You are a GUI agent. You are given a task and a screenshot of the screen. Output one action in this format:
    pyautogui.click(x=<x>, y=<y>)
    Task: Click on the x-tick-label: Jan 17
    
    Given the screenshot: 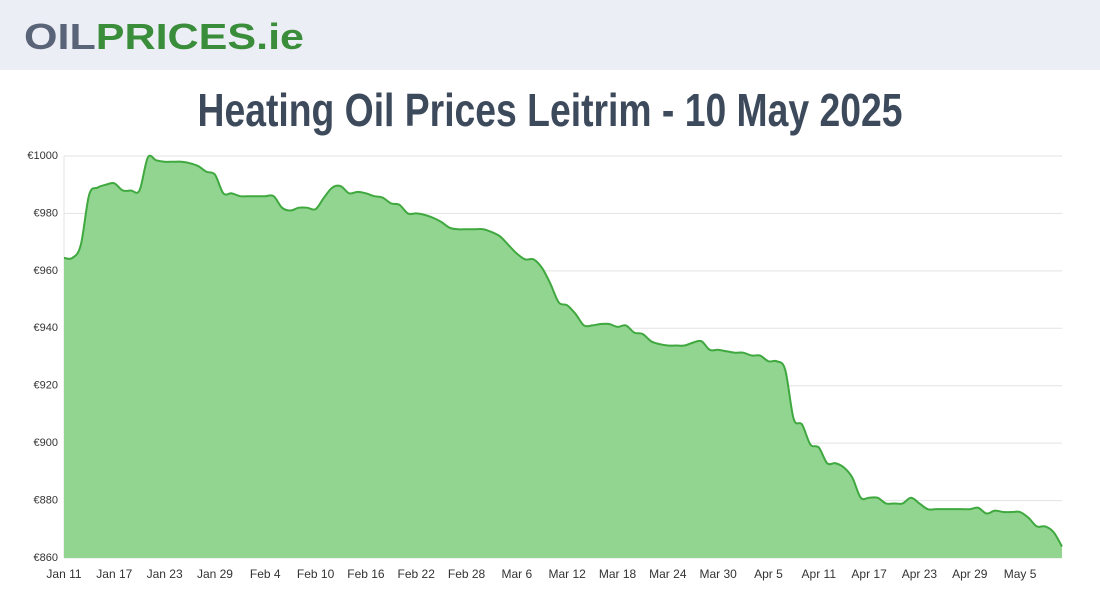 What is the action you would take?
    pyautogui.click(x=114, y=574)
    